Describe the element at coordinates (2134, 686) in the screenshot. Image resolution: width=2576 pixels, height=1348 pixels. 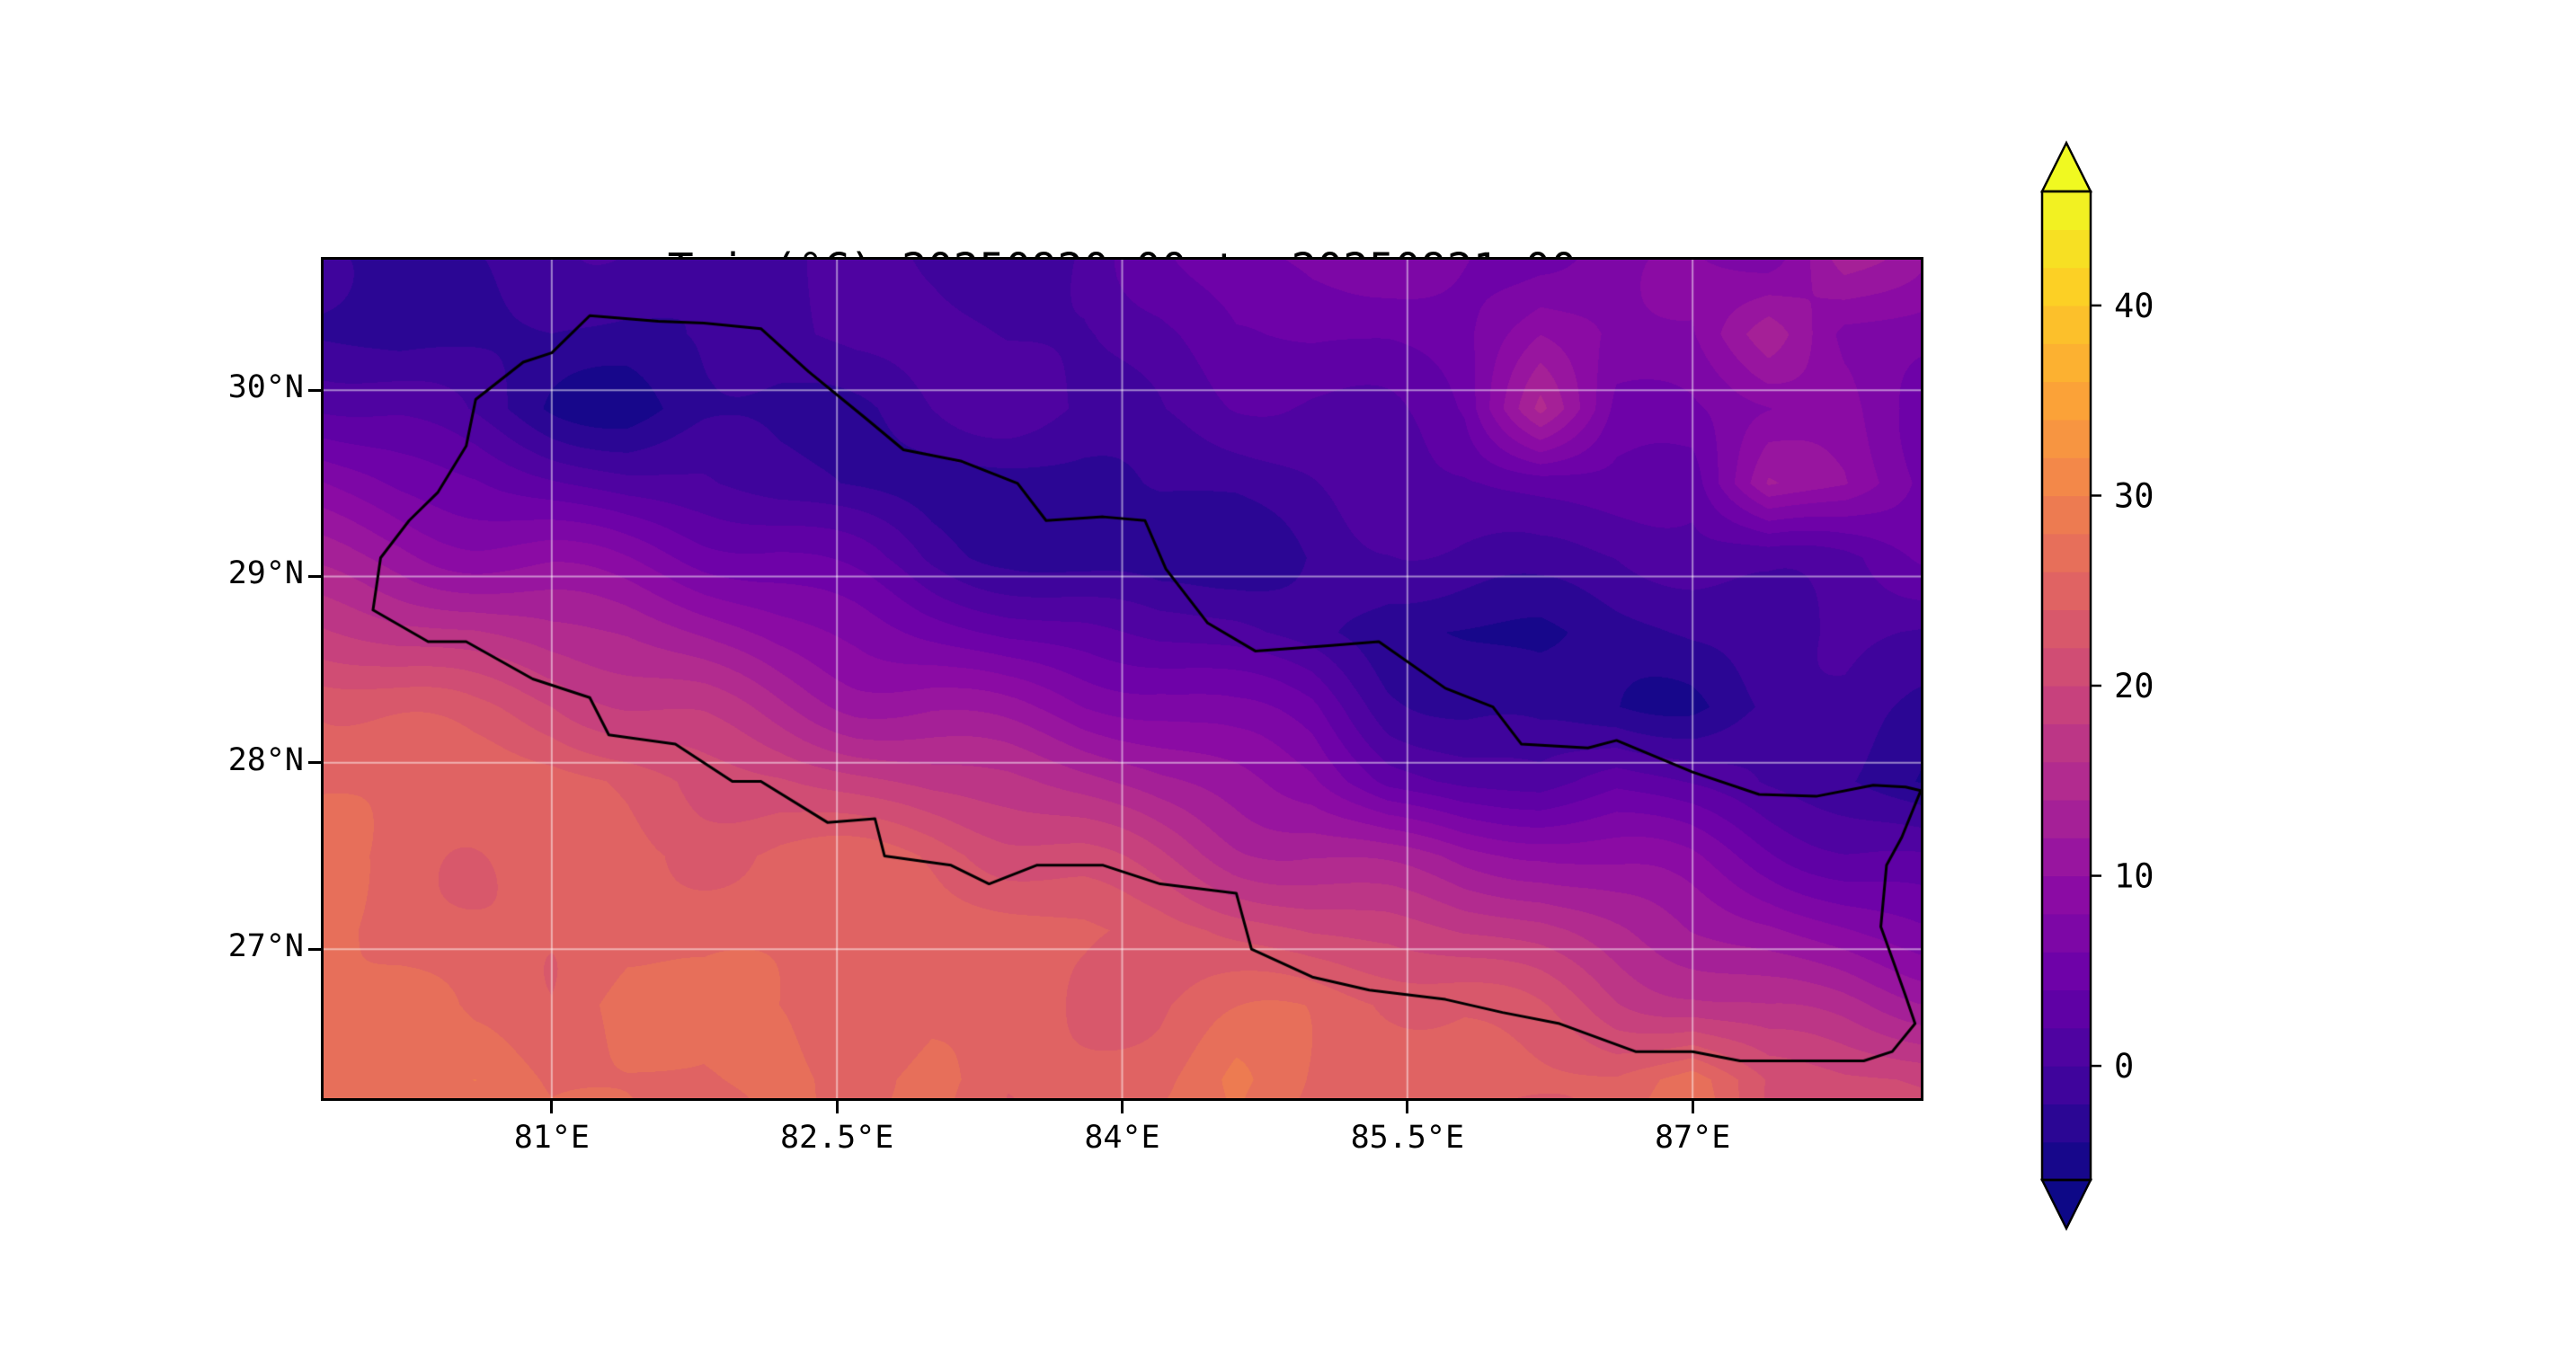
I see `colorbar-tick-label: 20` at that location.